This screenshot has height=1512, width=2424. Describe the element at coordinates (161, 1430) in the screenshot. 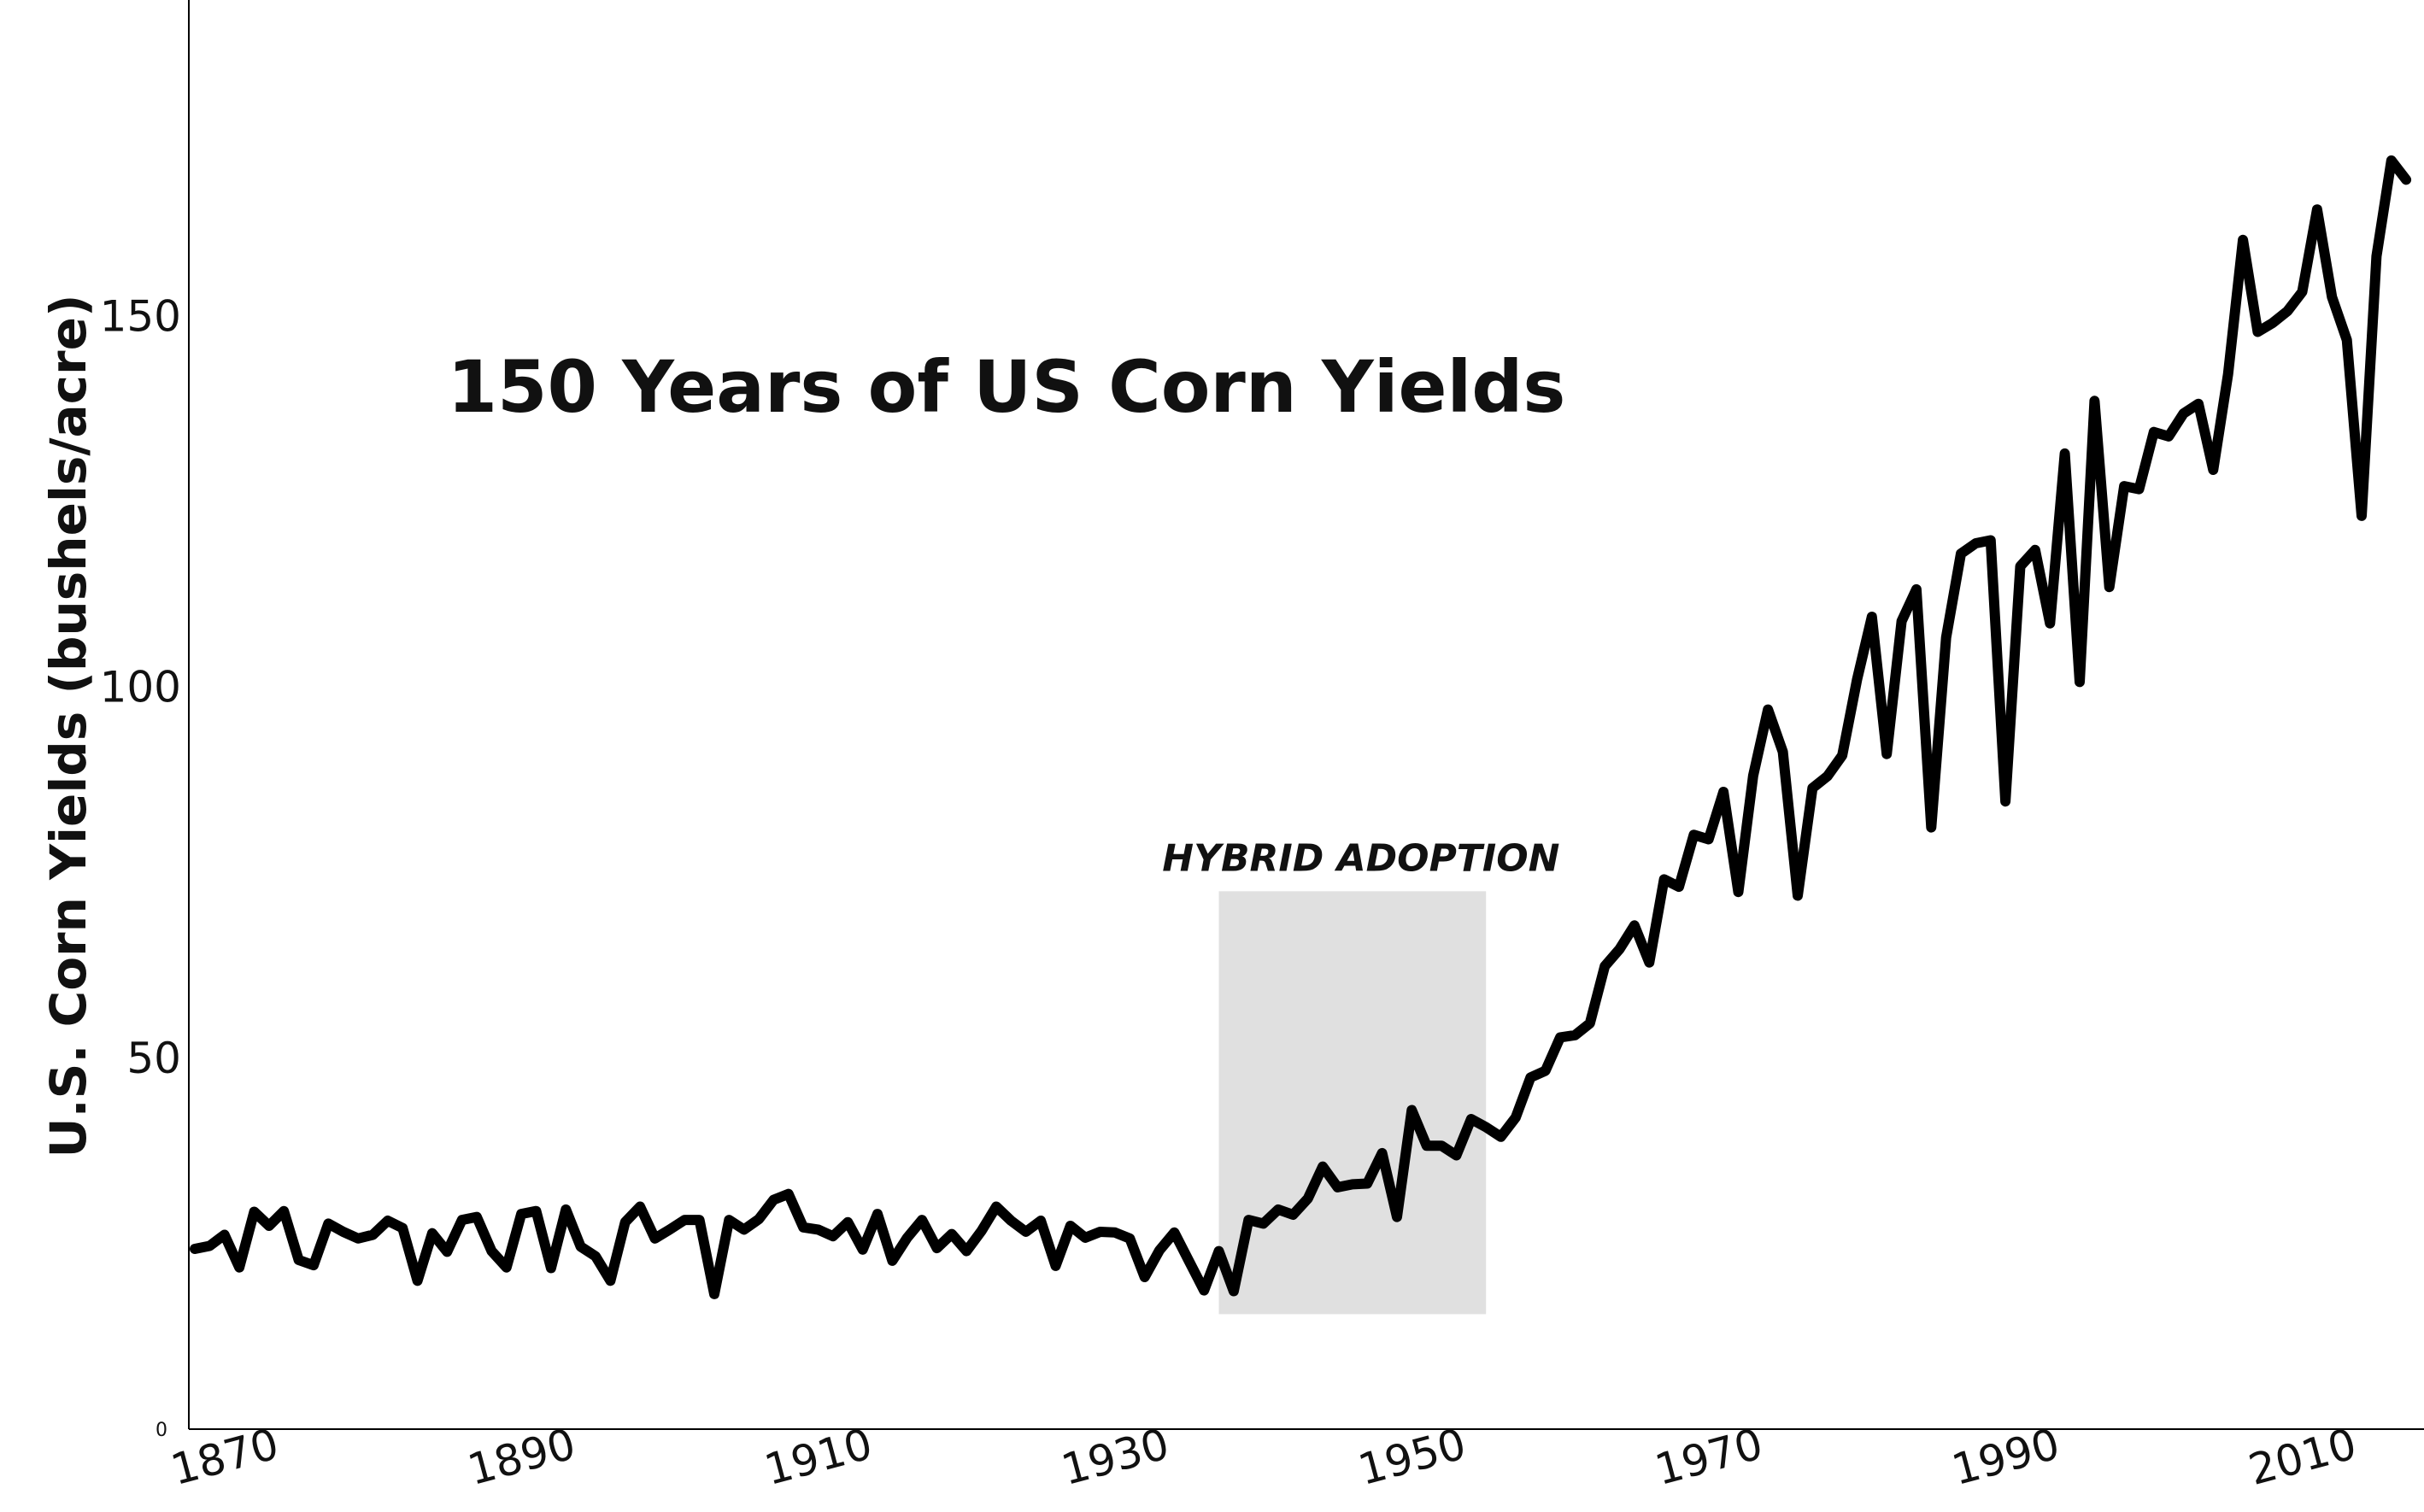

I see `y-tick-label: 0` at that location.